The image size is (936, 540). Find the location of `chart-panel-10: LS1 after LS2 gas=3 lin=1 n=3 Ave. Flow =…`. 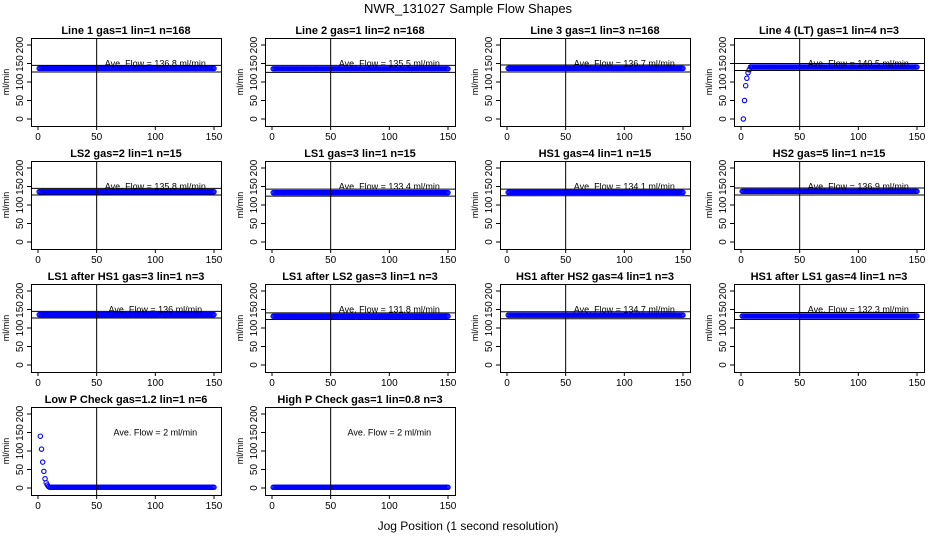

chart-panel-10: LS1 after LS2 gas=3 lin=1 n=3 Ave. Flow =… is located at coordinates (346, 330).